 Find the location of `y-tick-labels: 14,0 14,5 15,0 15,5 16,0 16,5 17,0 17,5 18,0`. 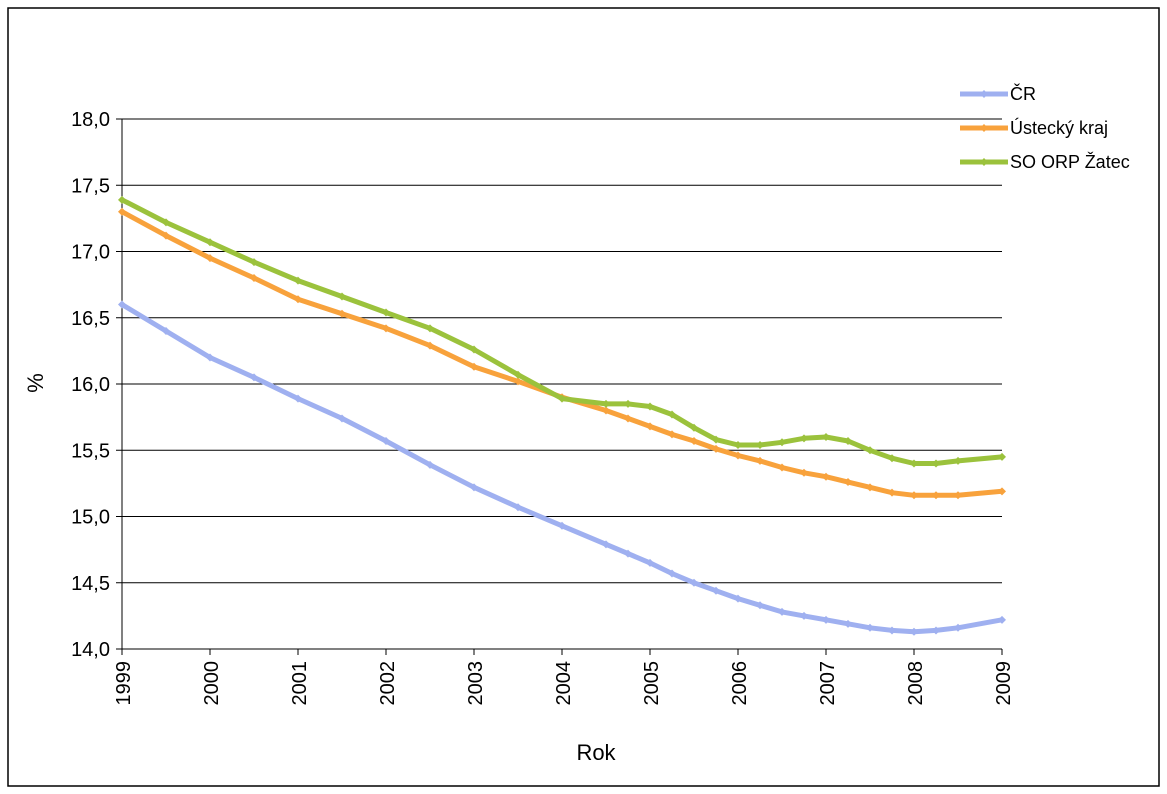

y-tick-labels: 14,0 14,5 15,0 15,5 16,0 16,5 17,0 17,5 18,0 is located at coordinates (90, 385).